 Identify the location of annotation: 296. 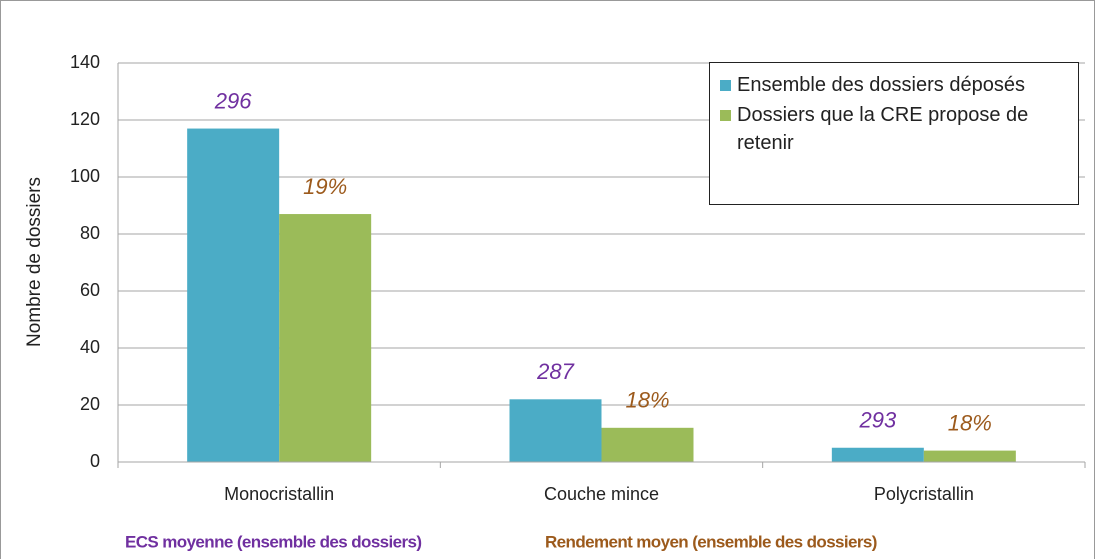
(233, 100).